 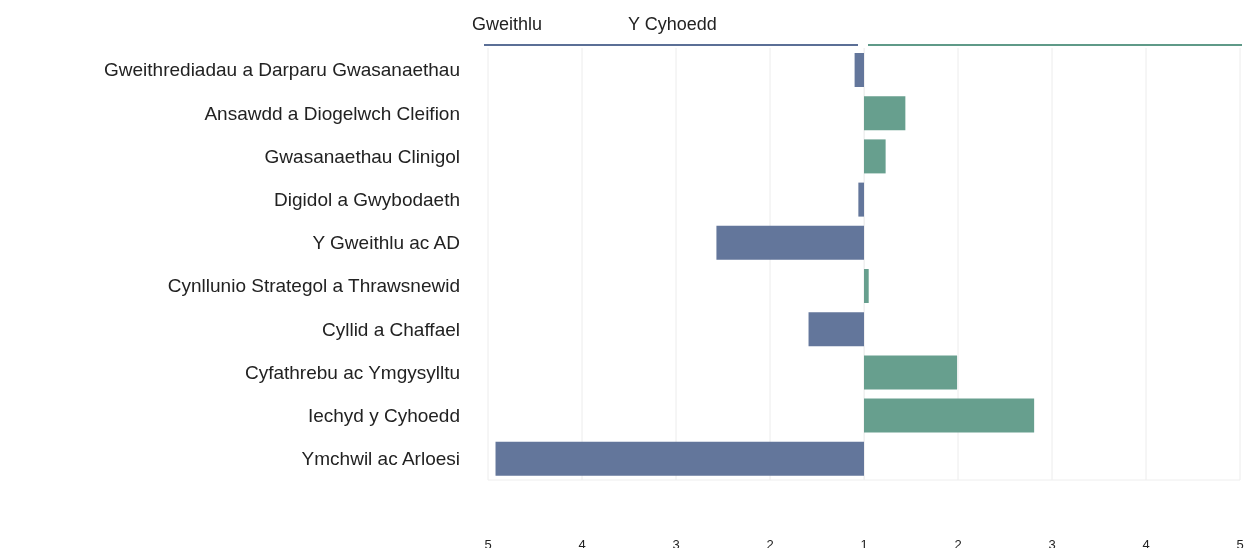 I want to click on y-tick-label: Y Gweithlu ac AD, so click(x=386, y=243).